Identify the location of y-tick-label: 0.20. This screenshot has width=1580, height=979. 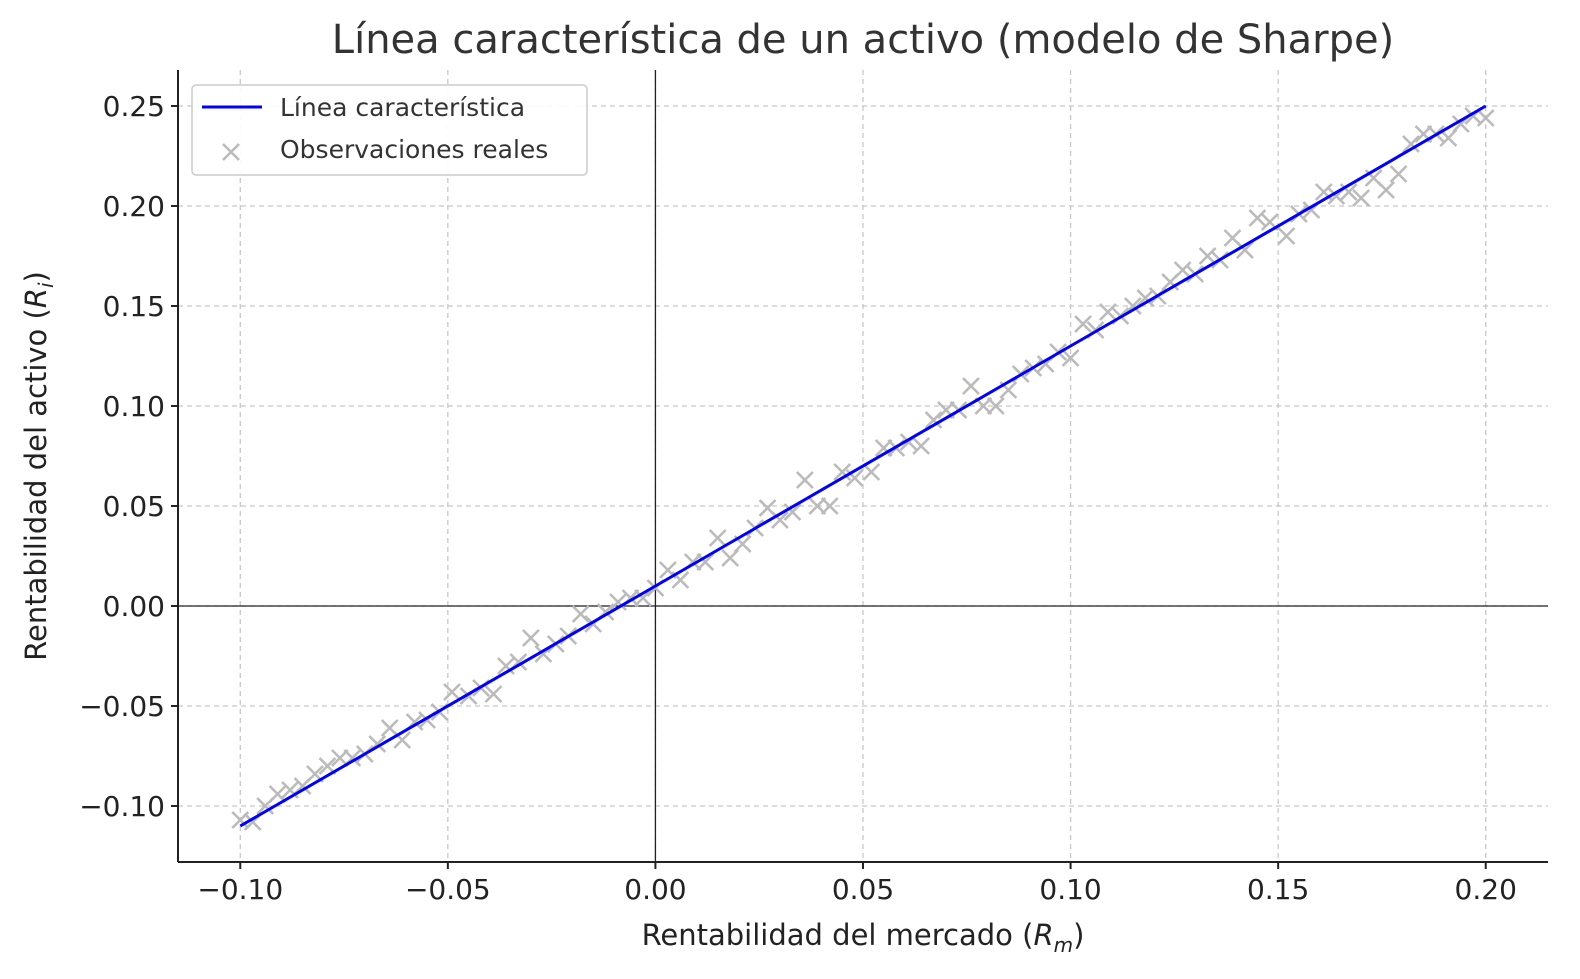
(134, 206).